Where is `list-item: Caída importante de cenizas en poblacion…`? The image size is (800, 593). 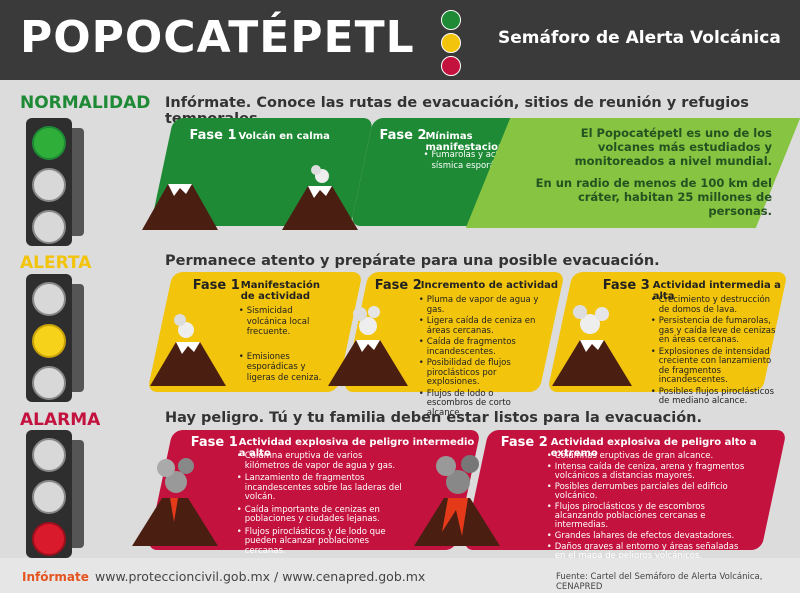
list-item: Caída importante de cenizas en poblacion… is located at coordinates (322, 515).